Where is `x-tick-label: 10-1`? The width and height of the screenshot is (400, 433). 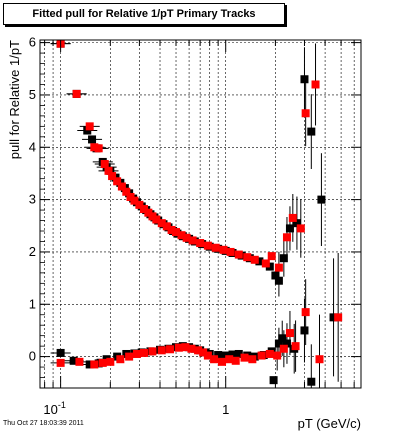 x-tick-label: 10-1 is located at coordinates (54, 408).